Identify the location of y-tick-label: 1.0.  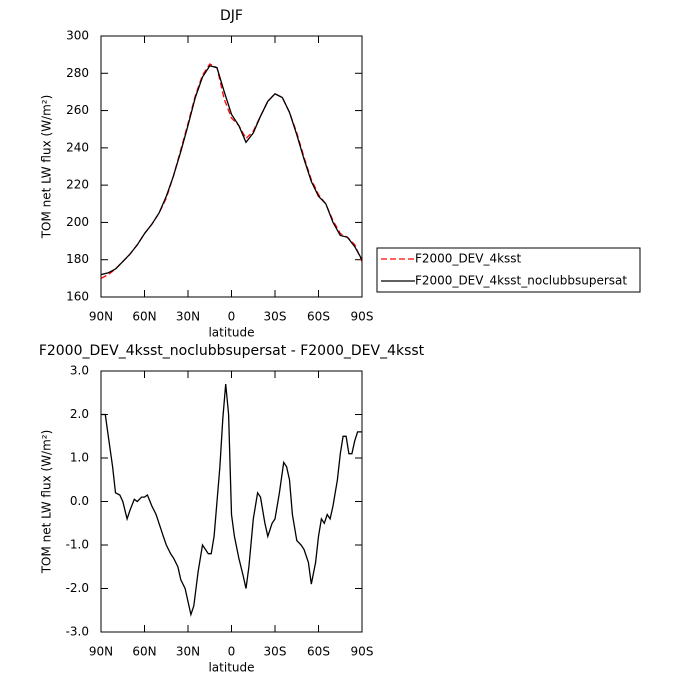
(79, 458).